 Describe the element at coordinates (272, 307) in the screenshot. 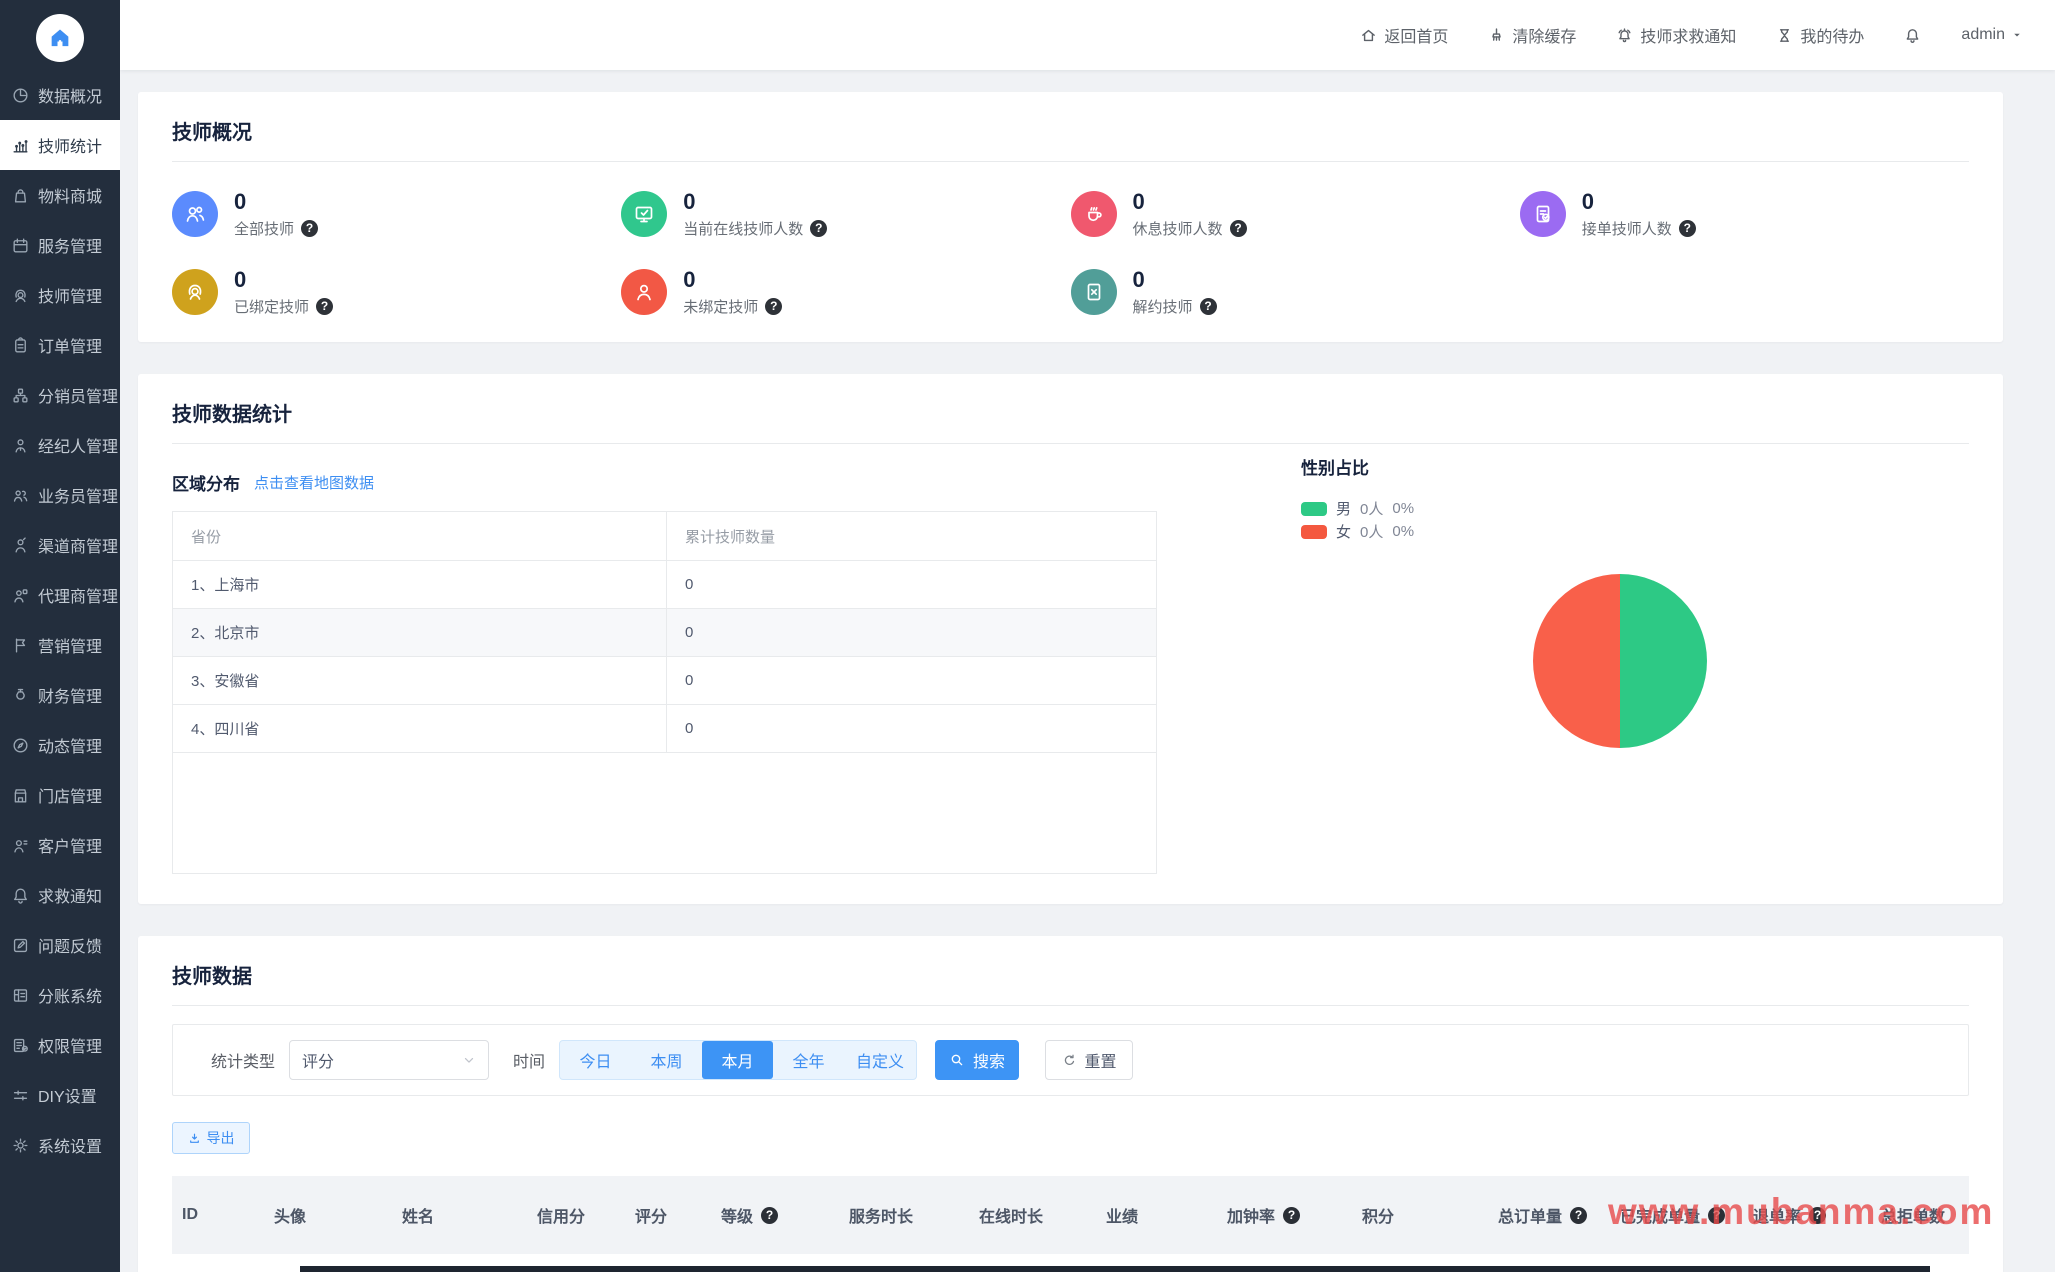

I see `stat-label: 已绑定技师` at that location.